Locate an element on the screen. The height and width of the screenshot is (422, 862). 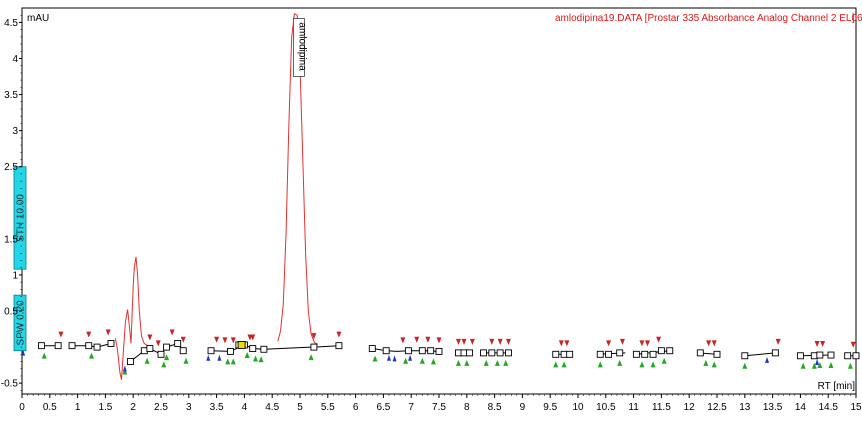
peak-label: amlodipina is located at coordinates (301, 46).